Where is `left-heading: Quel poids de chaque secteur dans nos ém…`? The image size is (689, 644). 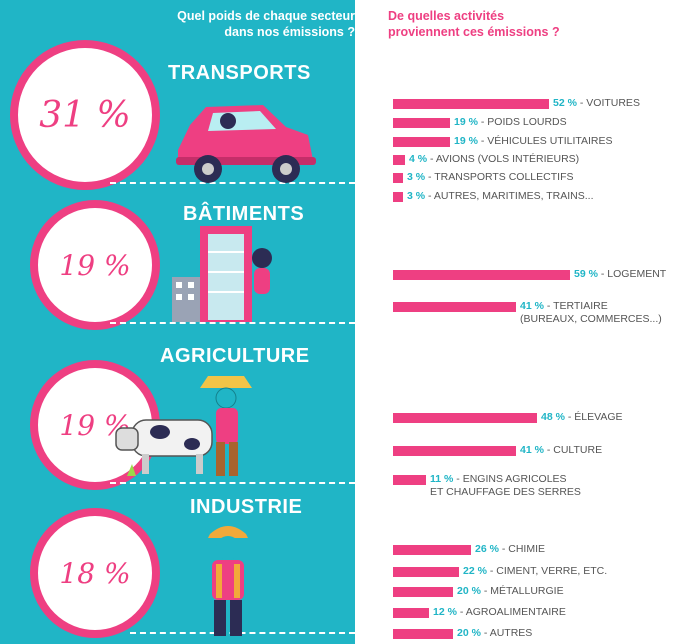 left-heading: Quel poids de chaque secteur dans nos ém… is located at coordinates (230, 24).